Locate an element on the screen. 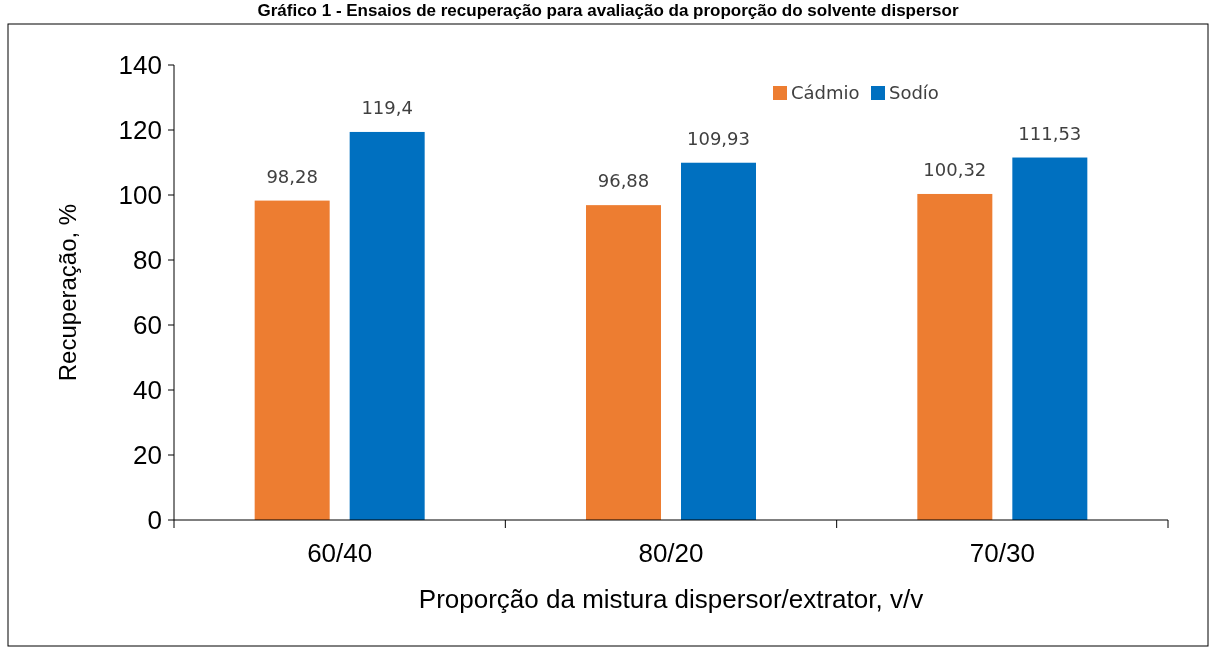  y-tick-label: 60 is located at coordinates (147, 325).